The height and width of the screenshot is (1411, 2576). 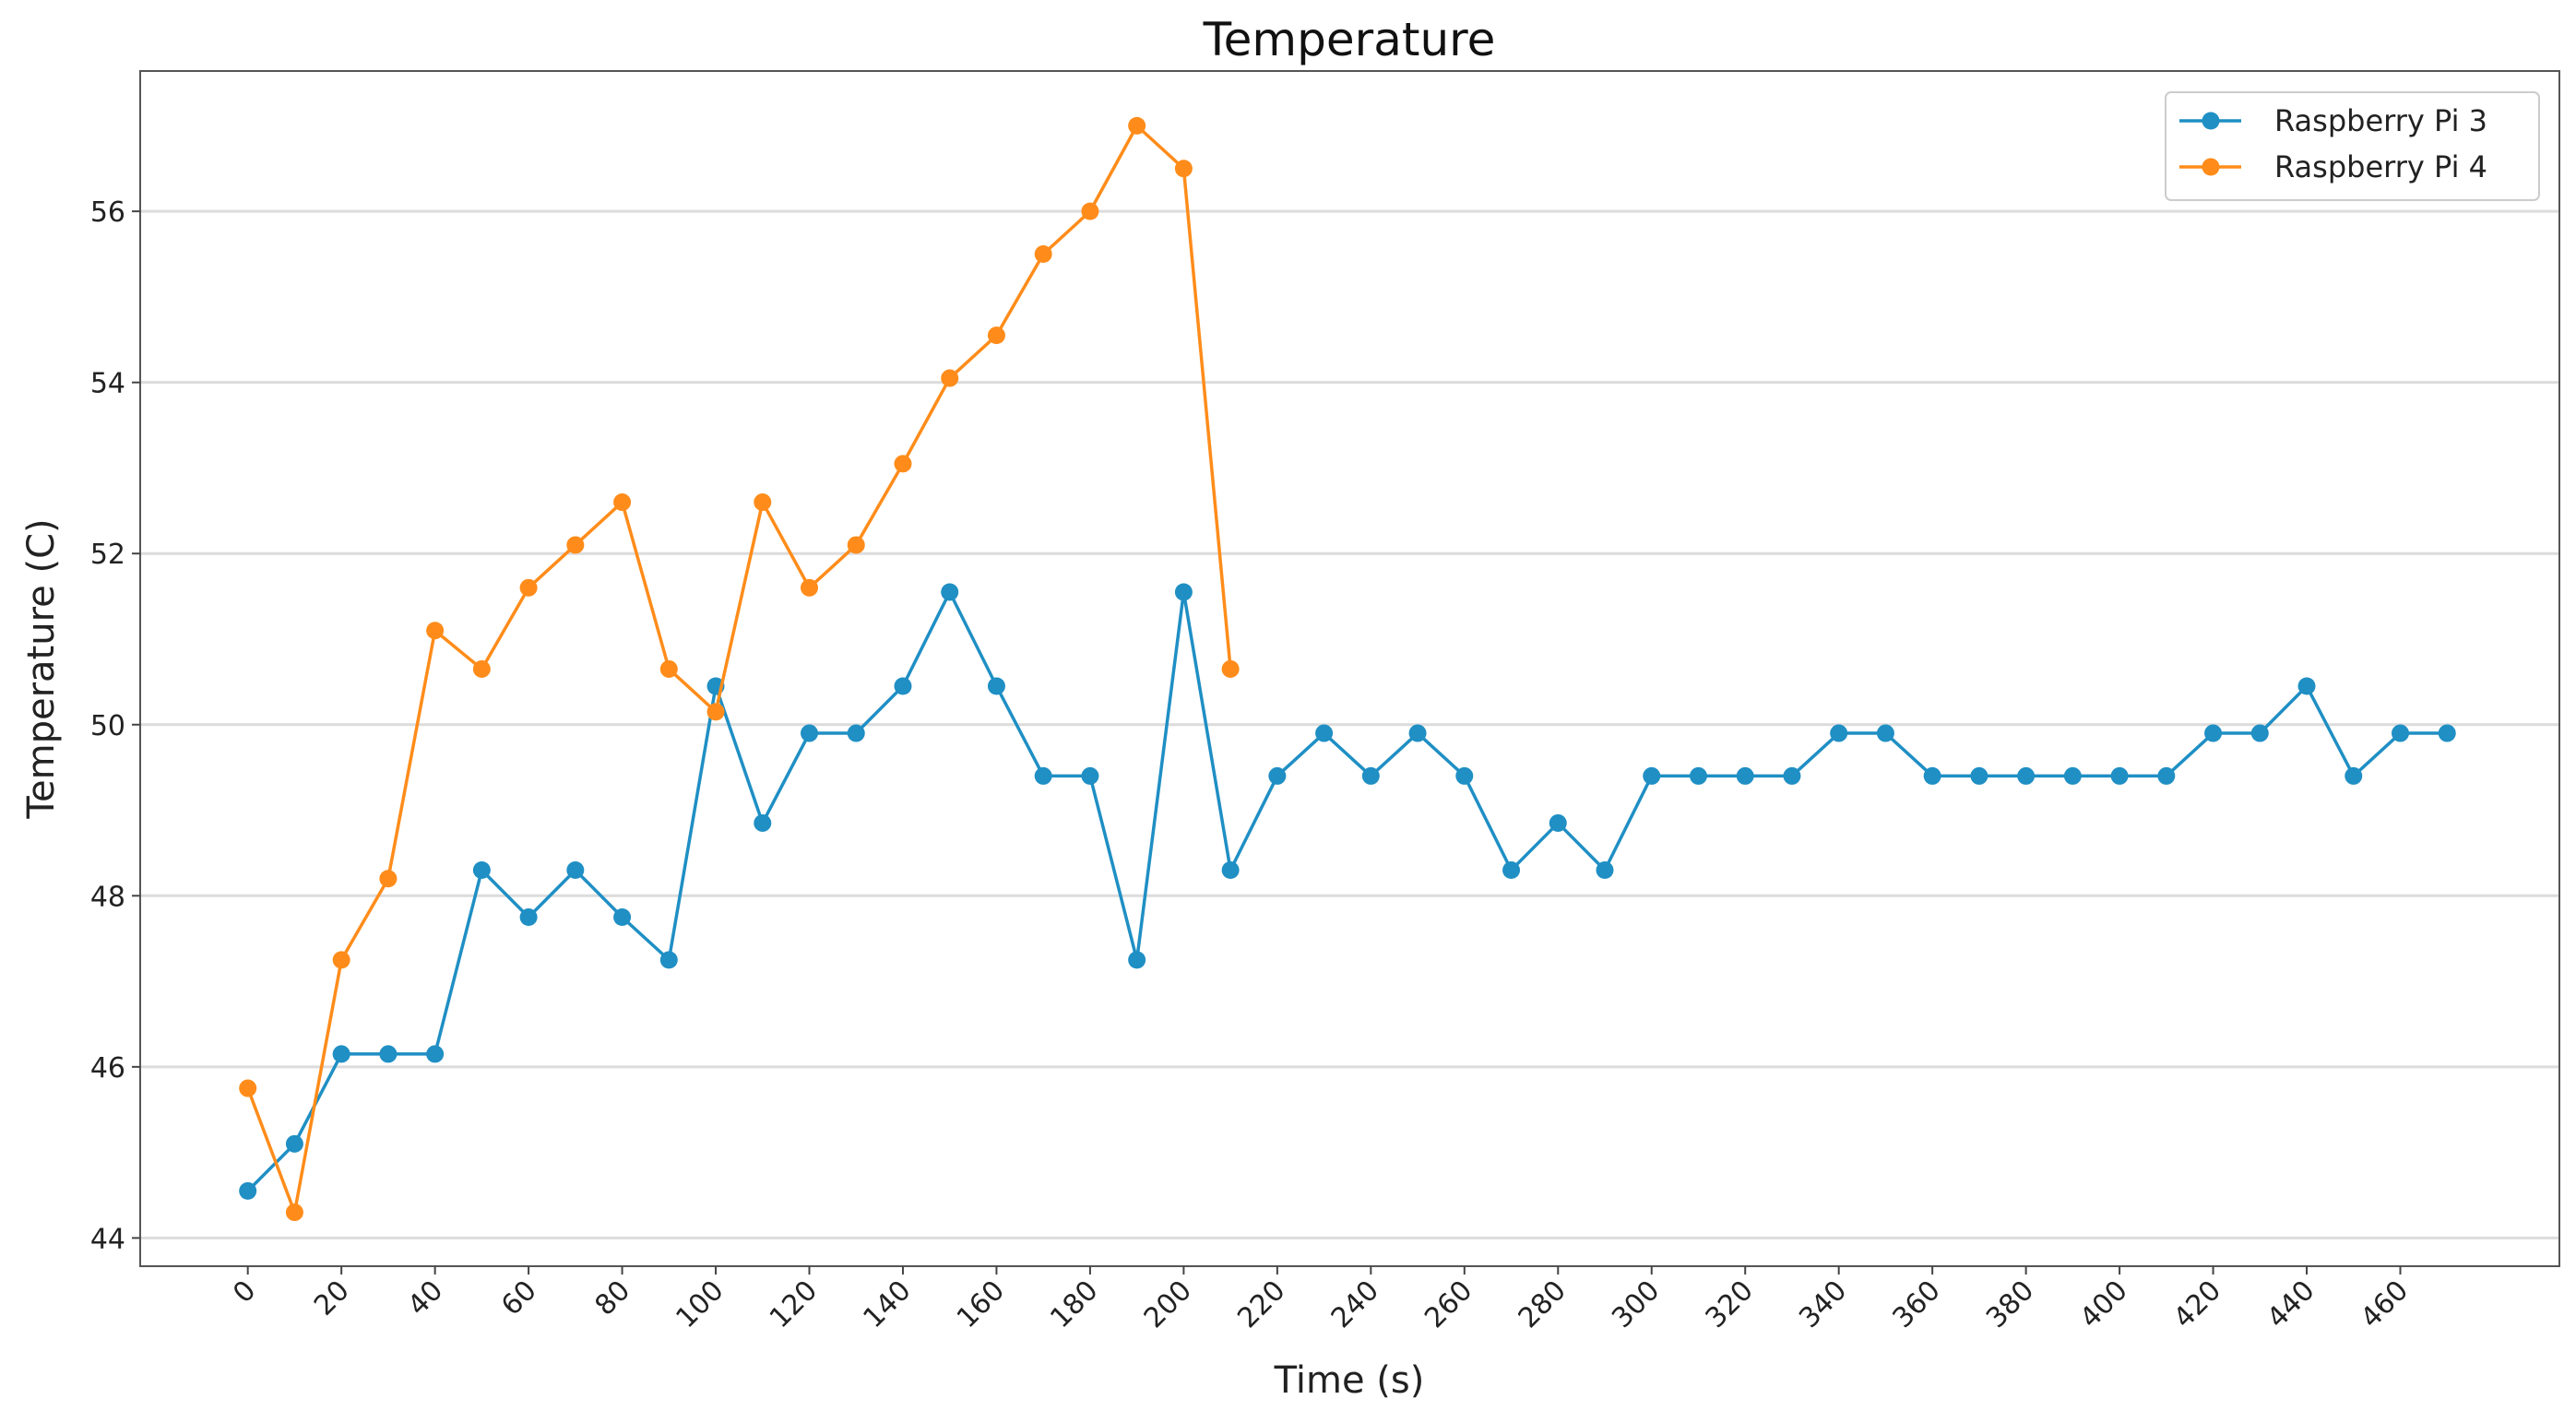 What do you see at coordinates (1261, 1304) in the screenshot?
I see `x-tick-label: 220` at bounding box center [1261, 1304].